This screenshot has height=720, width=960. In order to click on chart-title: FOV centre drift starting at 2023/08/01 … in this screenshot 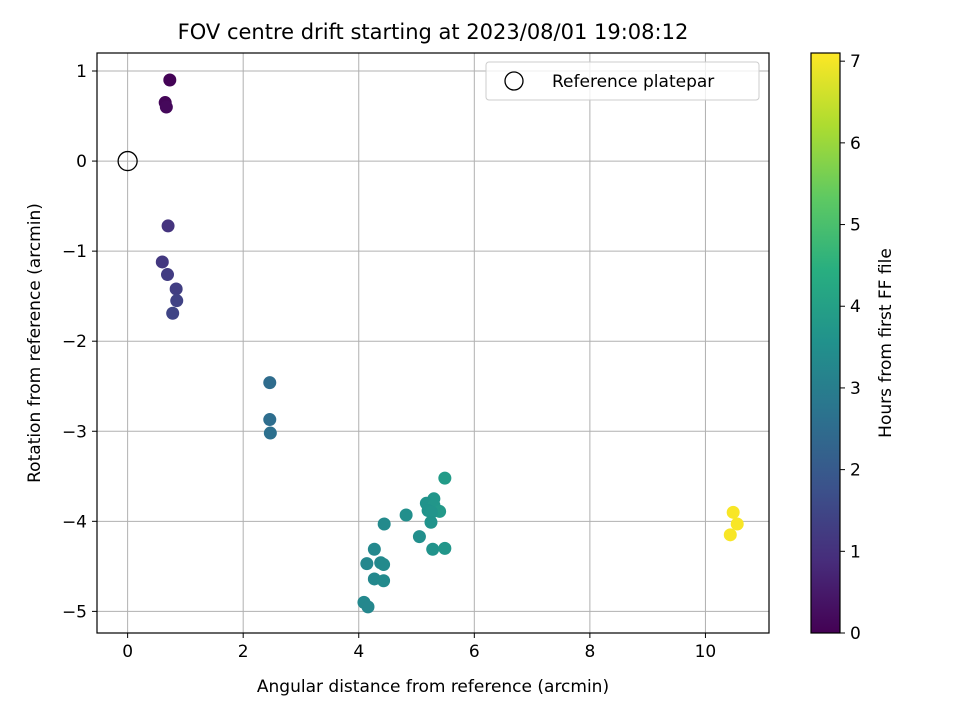, I will do `click(433, 32)`.